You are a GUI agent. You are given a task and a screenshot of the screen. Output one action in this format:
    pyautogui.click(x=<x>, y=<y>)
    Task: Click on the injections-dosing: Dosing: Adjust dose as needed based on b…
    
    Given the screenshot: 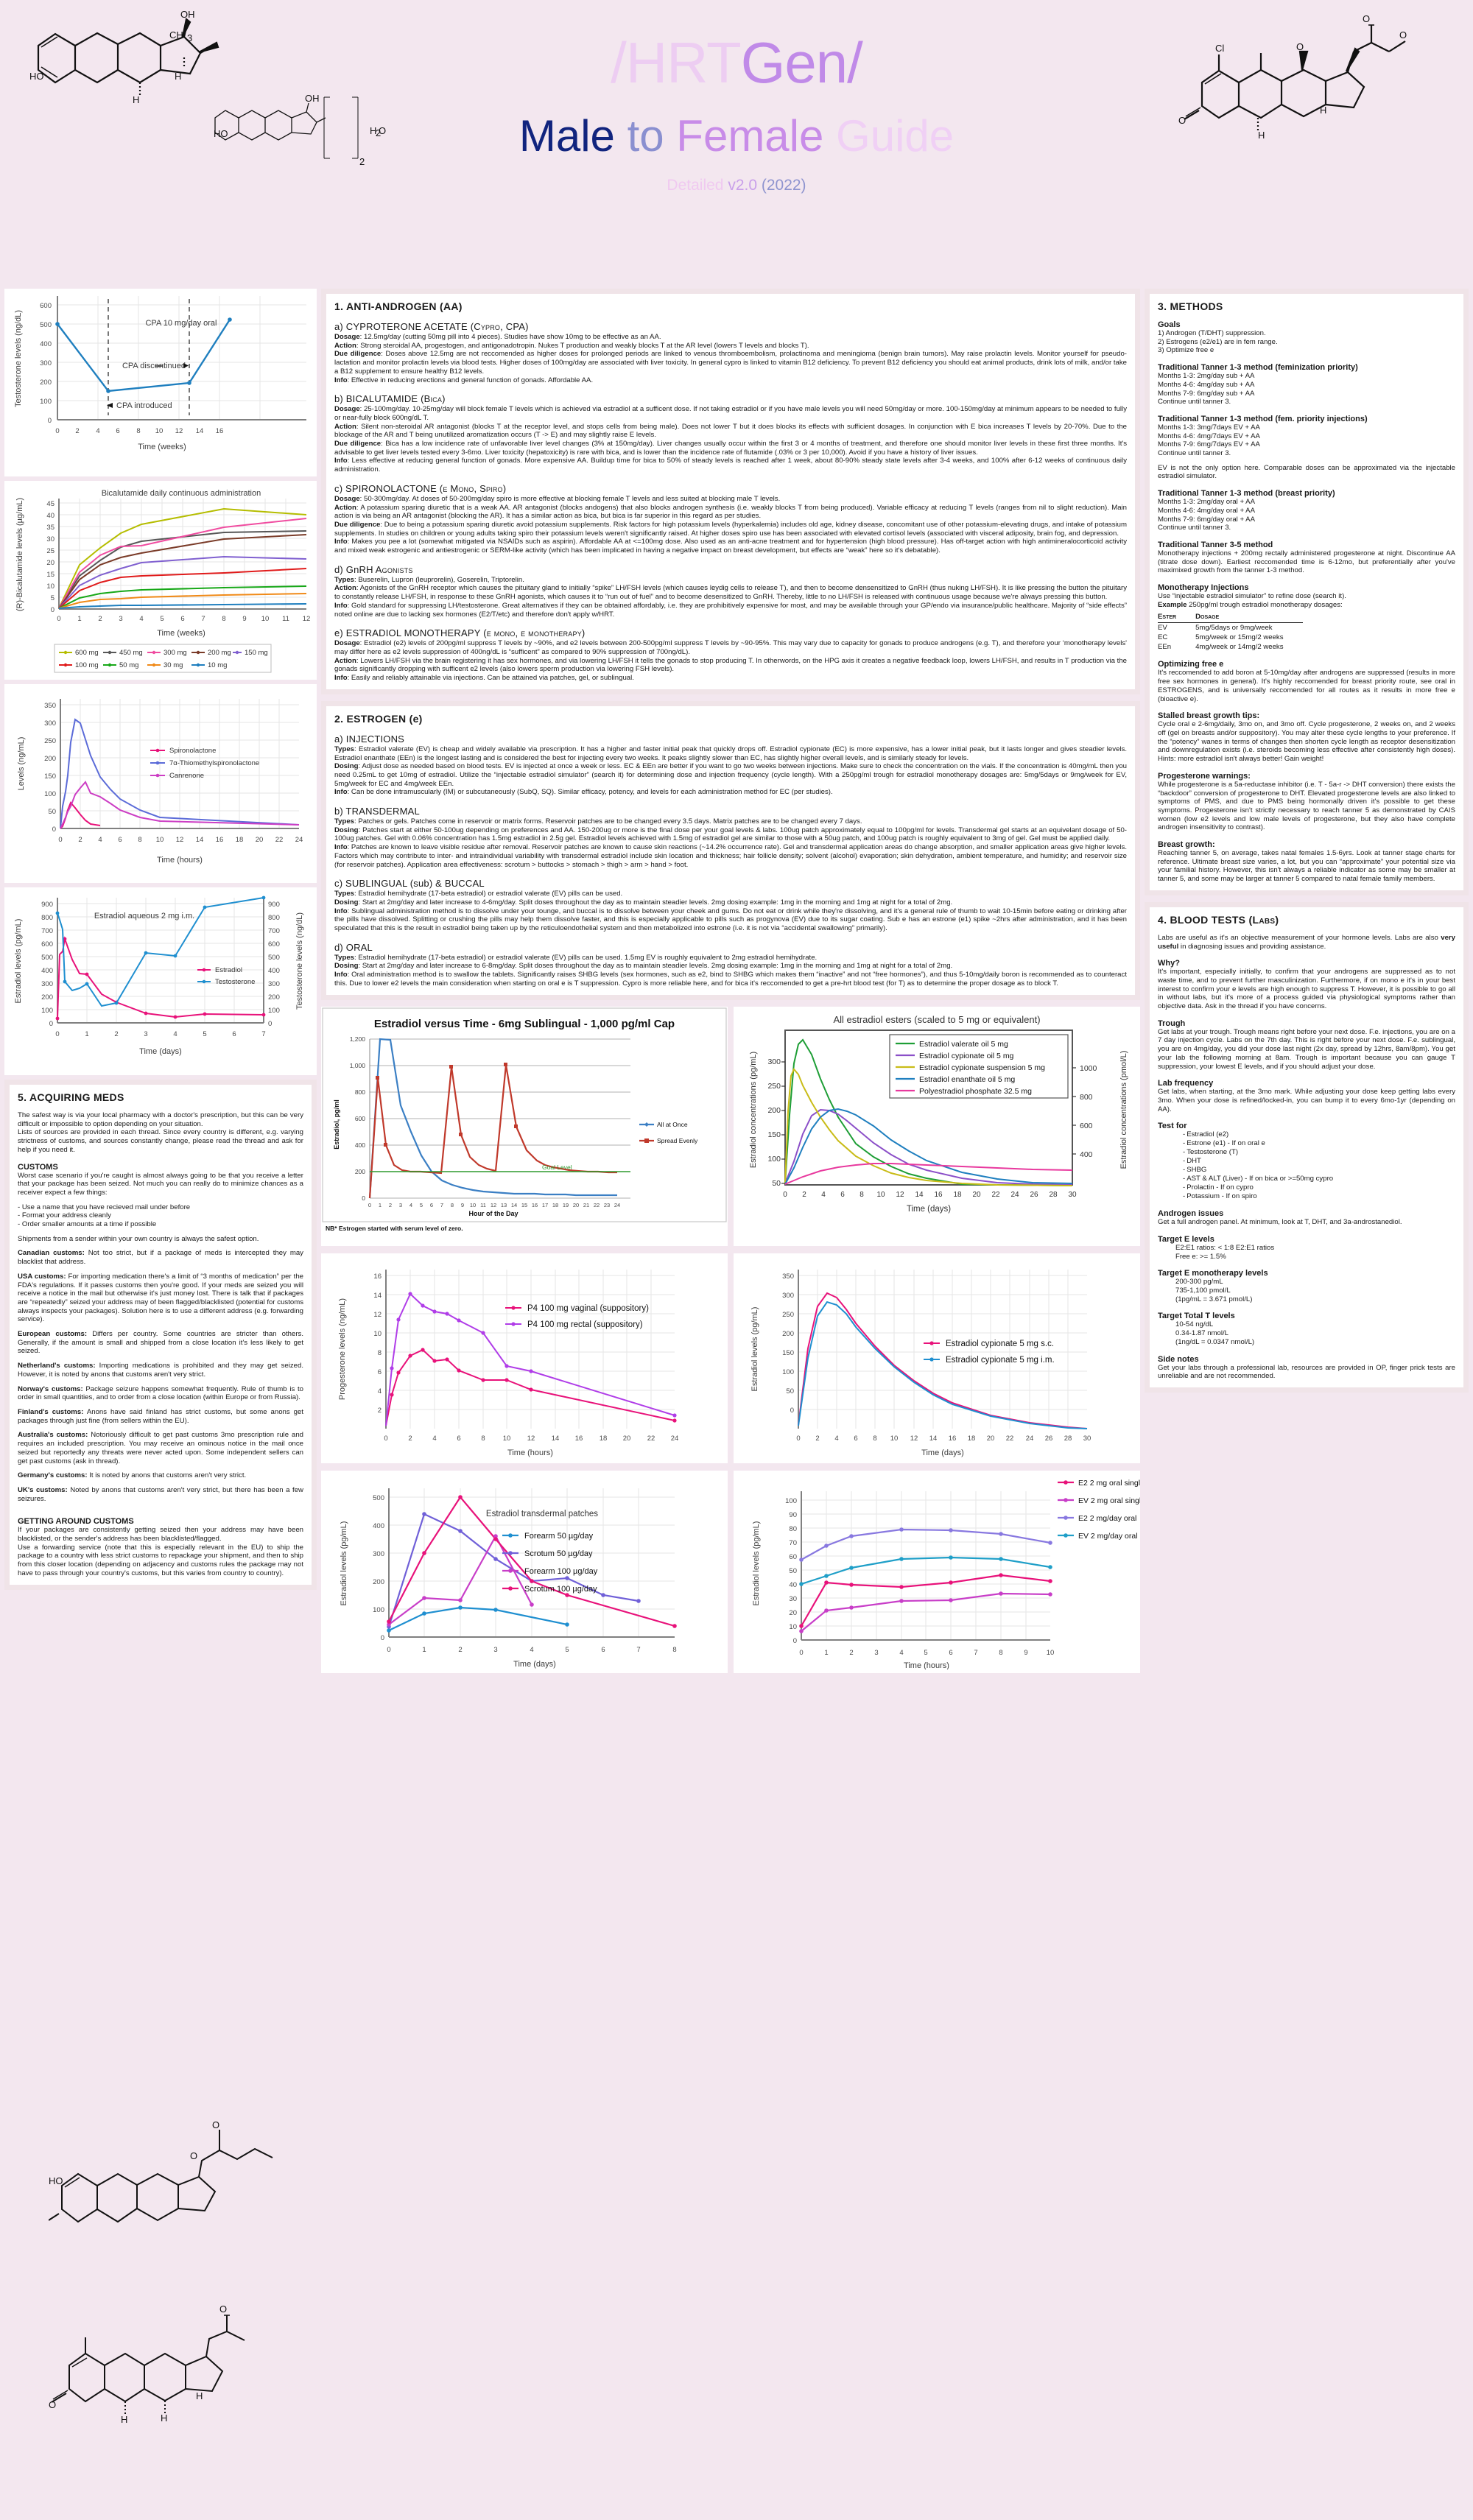 What is the action you would take?
    pyautogui.click(x=731, y=775)
    